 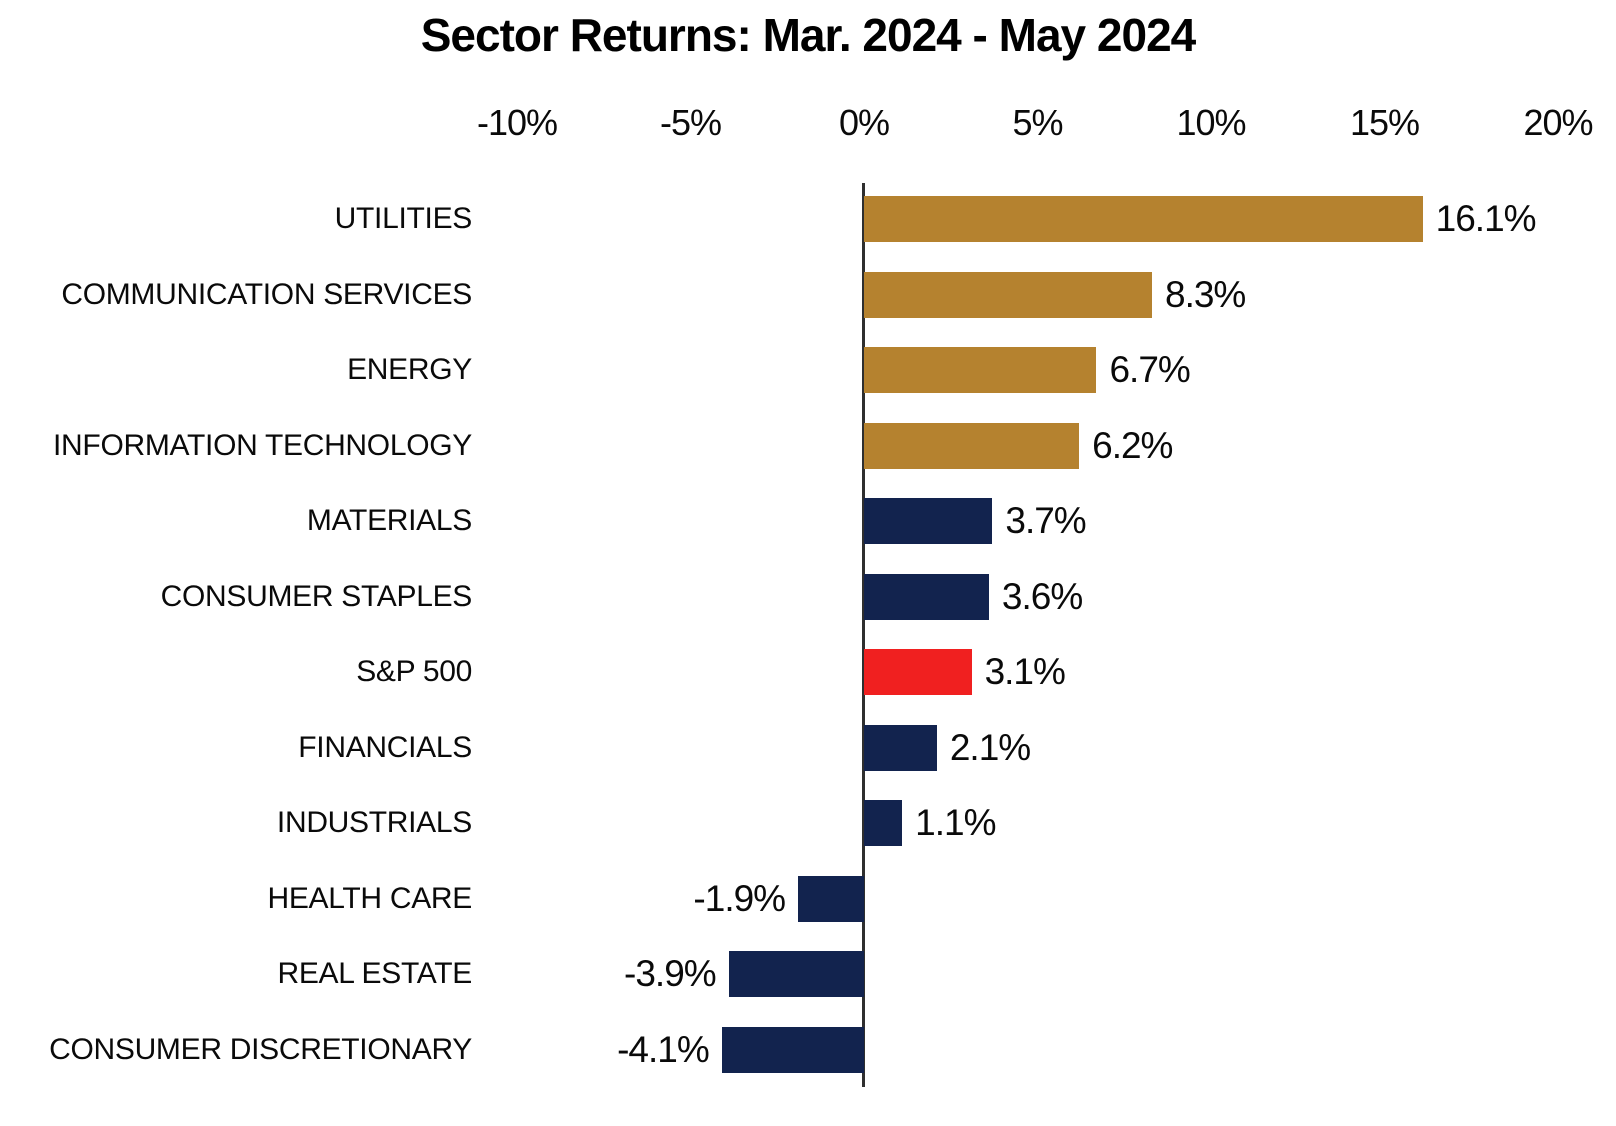 I want to click on x-axis-tick-20: 20%, so click(x=1558, y=122).